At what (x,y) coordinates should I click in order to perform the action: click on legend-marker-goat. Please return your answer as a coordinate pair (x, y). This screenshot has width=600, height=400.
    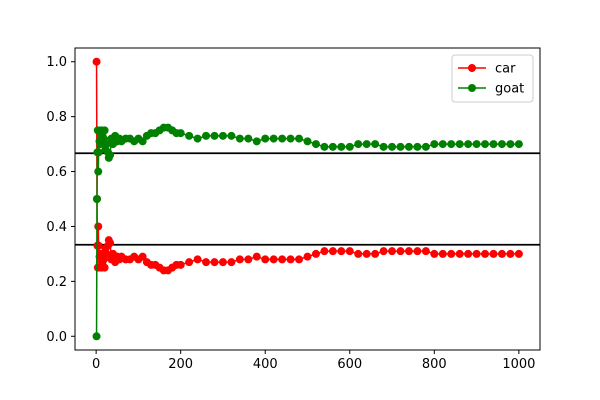
    Looking at the image, I should click on (472, 88).